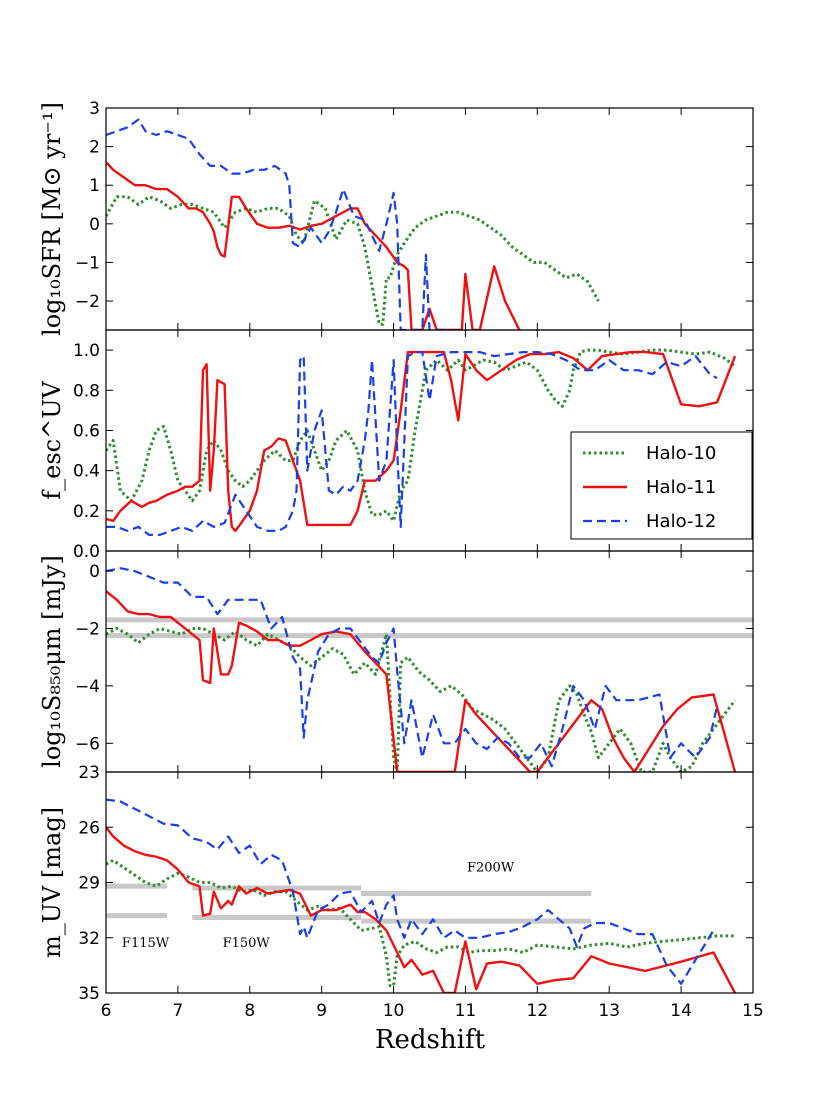 This screenshot has width=831, height=1102. I want to click on series-line-halo-10-muv, so click(420, 923).